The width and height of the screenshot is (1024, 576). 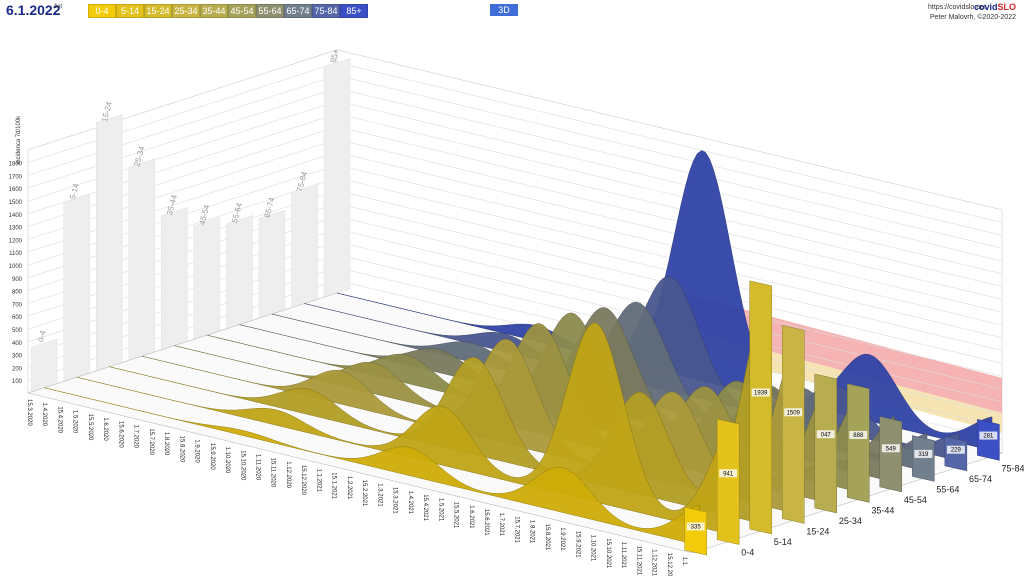 I want to click on date-label-35: 1.9.2021, so click(x=562, y=539).